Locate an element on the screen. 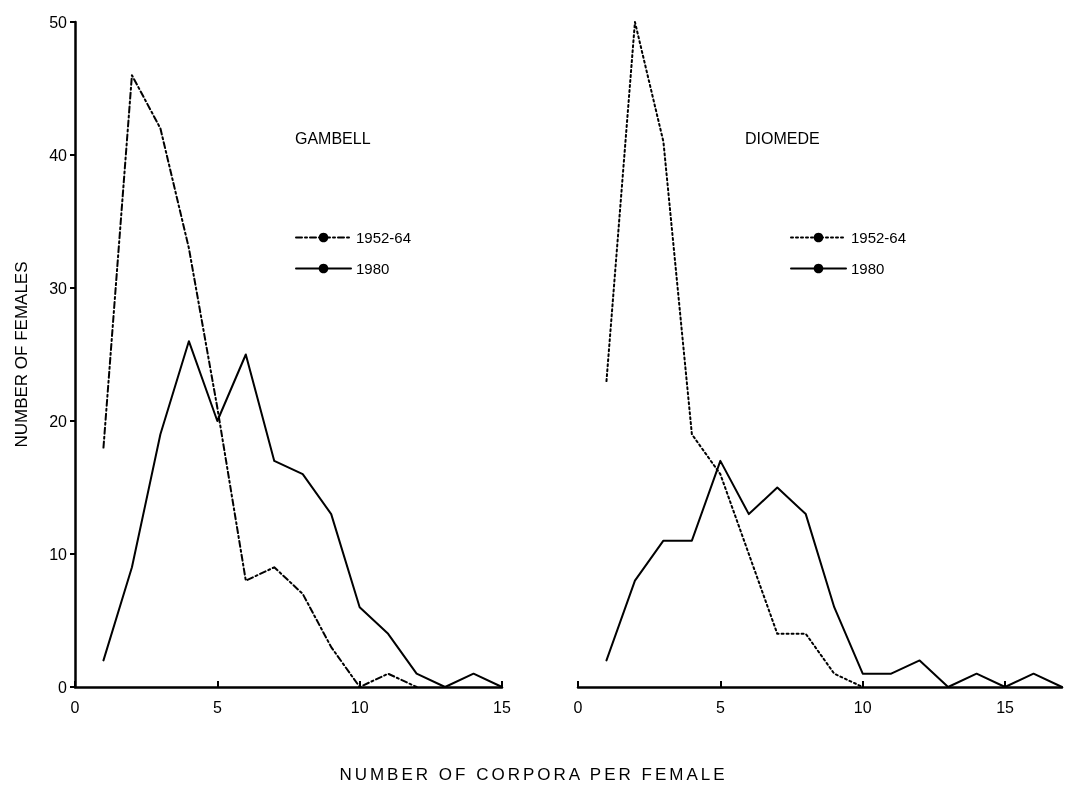 The width and height of the screenshot is (1067, 800). text: GAMBELL is located at coordinates (333, 138).